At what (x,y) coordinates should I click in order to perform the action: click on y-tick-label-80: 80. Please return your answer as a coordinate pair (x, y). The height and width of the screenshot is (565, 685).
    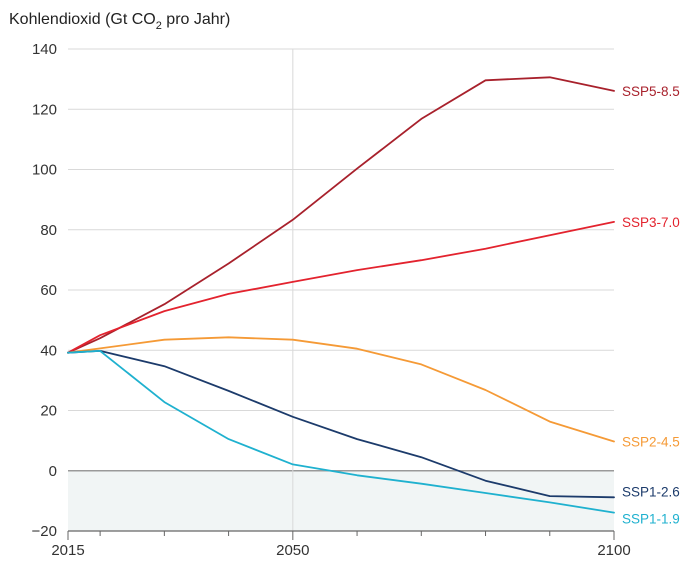
    Looking at the image, I should click on (48, 230).